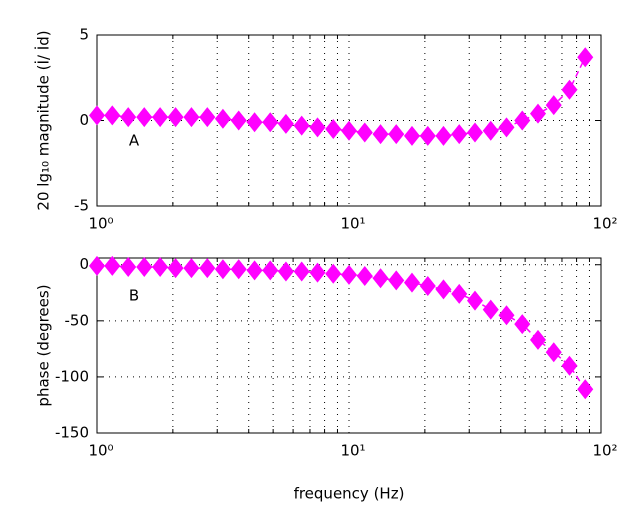 The image size is (633, 508). What do you see at coordinates (72, 376) in the screenshot?
I see `y-tick-label: -100` at bounding box center [72, 376].